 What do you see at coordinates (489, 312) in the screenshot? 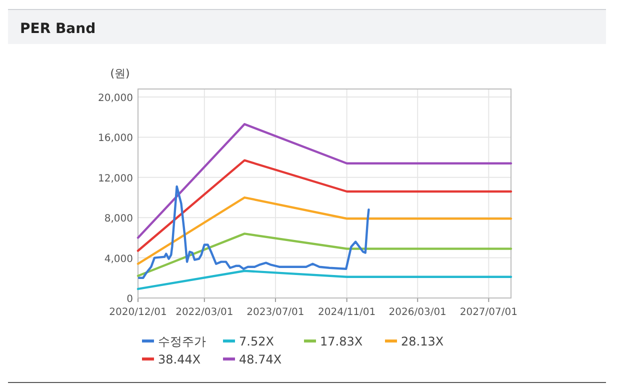
I see `x-tick-label: 2027/07/01` at bounding box center [489, 312].